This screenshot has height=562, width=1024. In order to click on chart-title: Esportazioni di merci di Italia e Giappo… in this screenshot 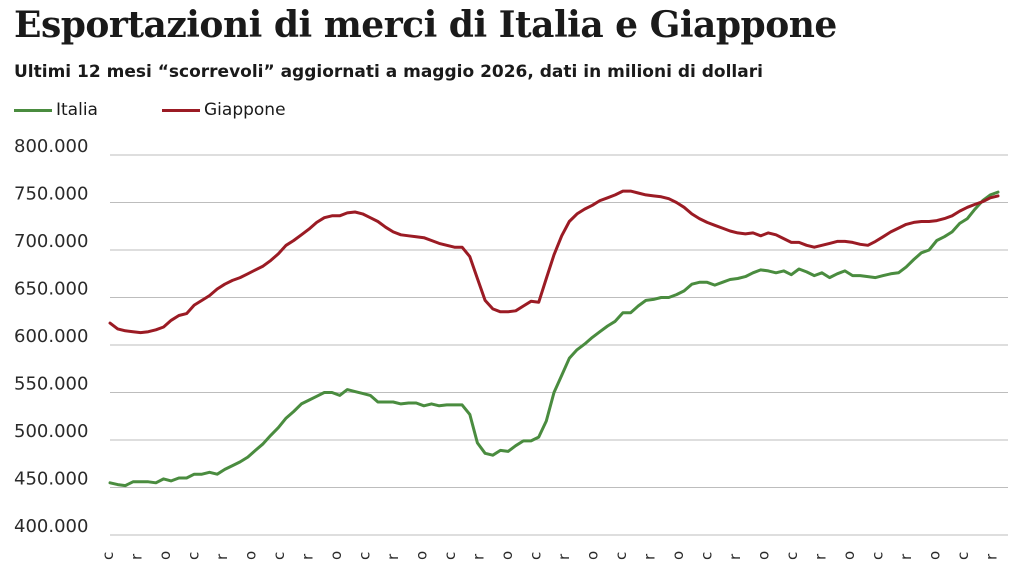, I will do `click(425, 25)`.